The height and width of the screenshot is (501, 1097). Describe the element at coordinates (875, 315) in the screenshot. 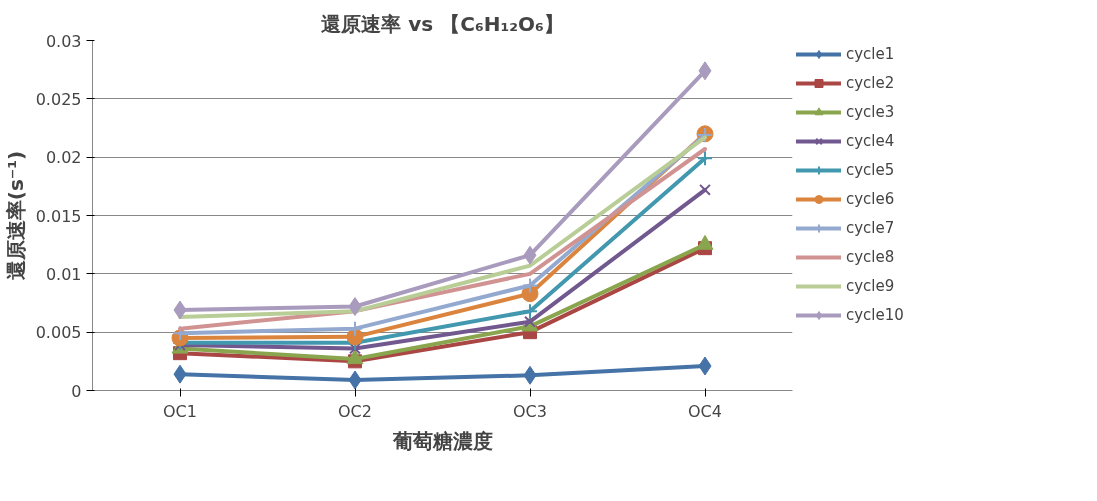

I see `legend-label: cycle10` at that location.